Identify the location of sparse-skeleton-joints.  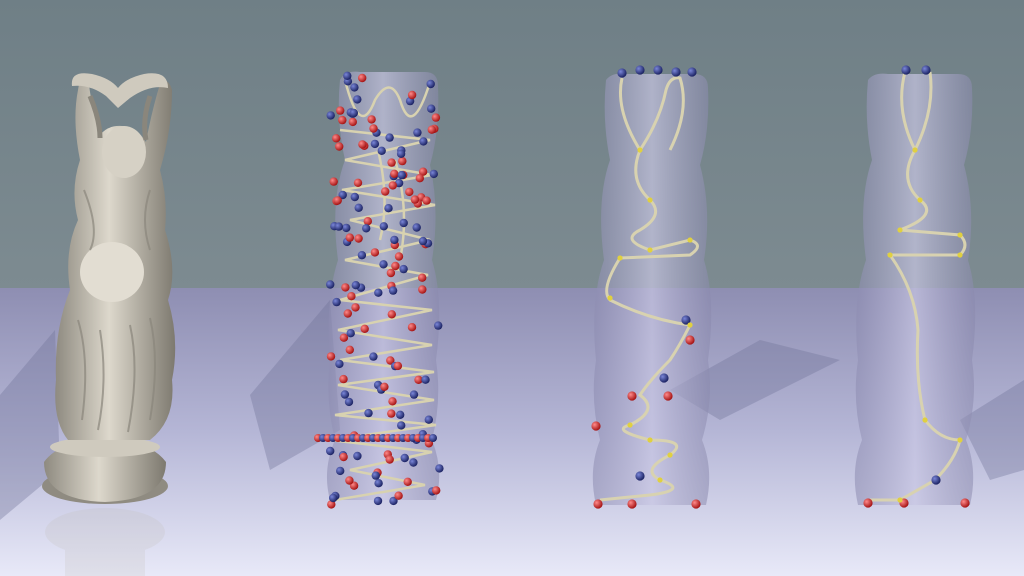
(916, 286).